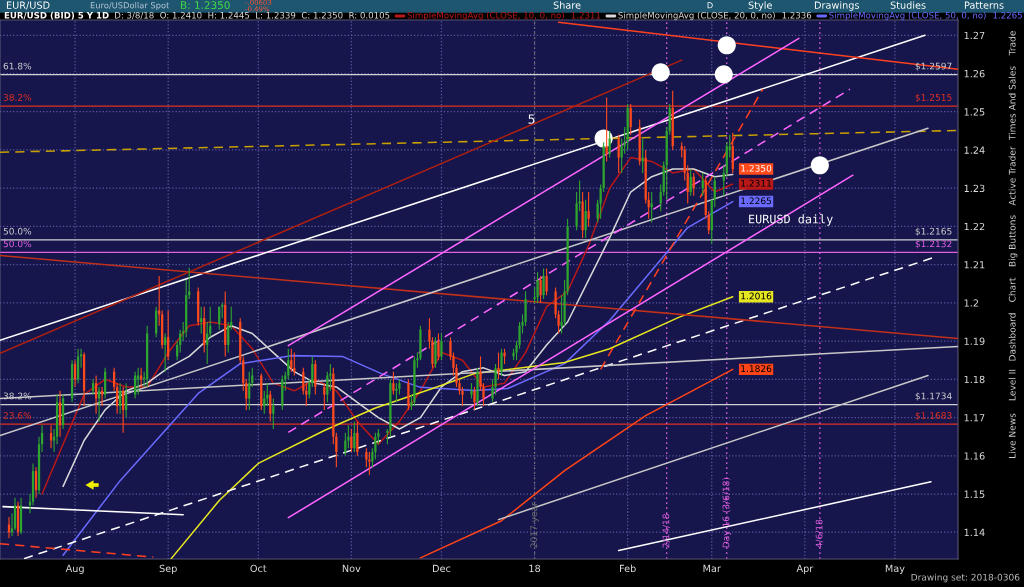  Describe the element at coordinates (965, 578) in the screenshot. I see `text: Drawing set: 2018-0306` at that location.